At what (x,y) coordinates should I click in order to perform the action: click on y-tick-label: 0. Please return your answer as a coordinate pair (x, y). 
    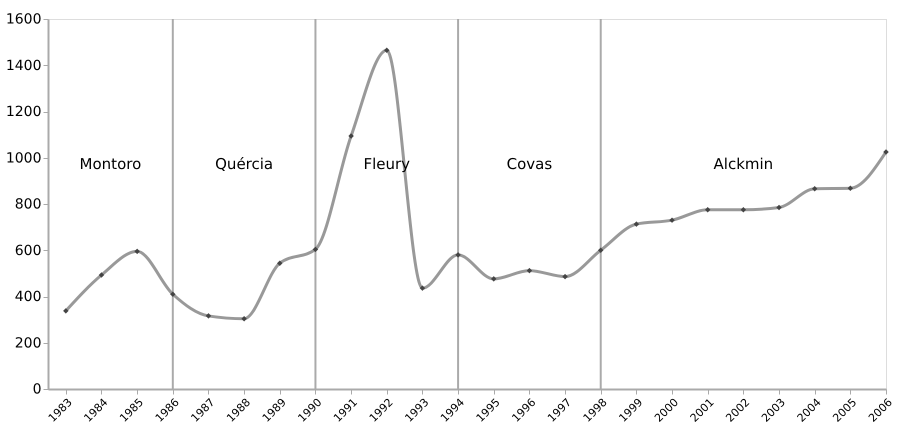
    Looking at the image, I should click on (37, 390).